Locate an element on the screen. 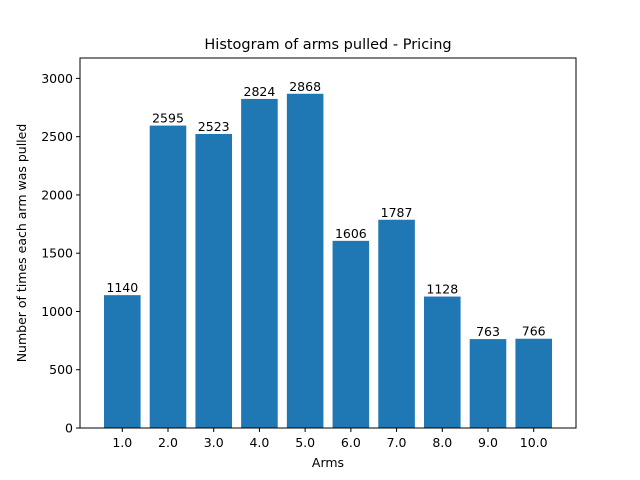  chart-title: Histogram of arms pulled - Pricing is located at coordinates (327, 45).